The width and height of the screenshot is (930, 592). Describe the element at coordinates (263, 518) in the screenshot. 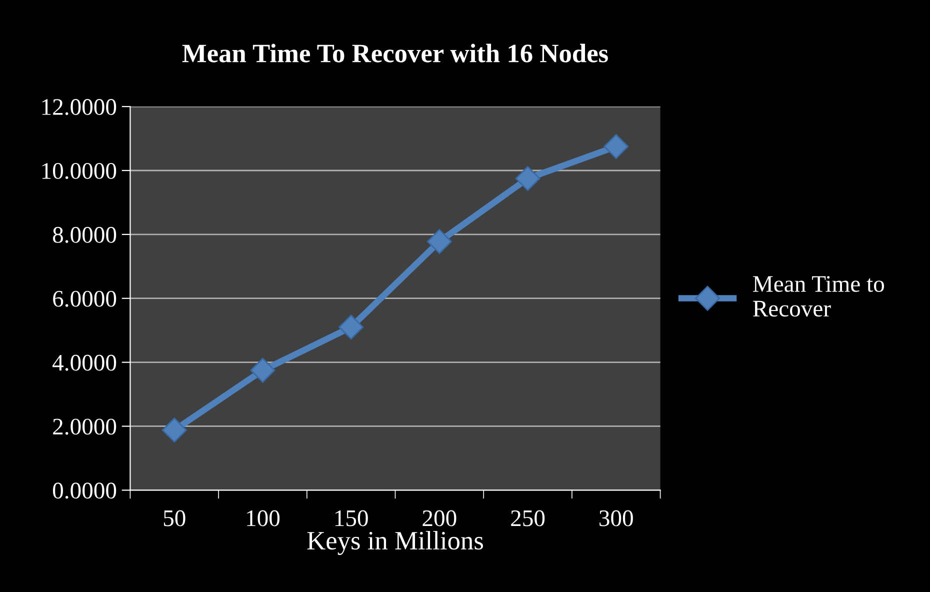

I see `x-tick-label: 100` at that location.